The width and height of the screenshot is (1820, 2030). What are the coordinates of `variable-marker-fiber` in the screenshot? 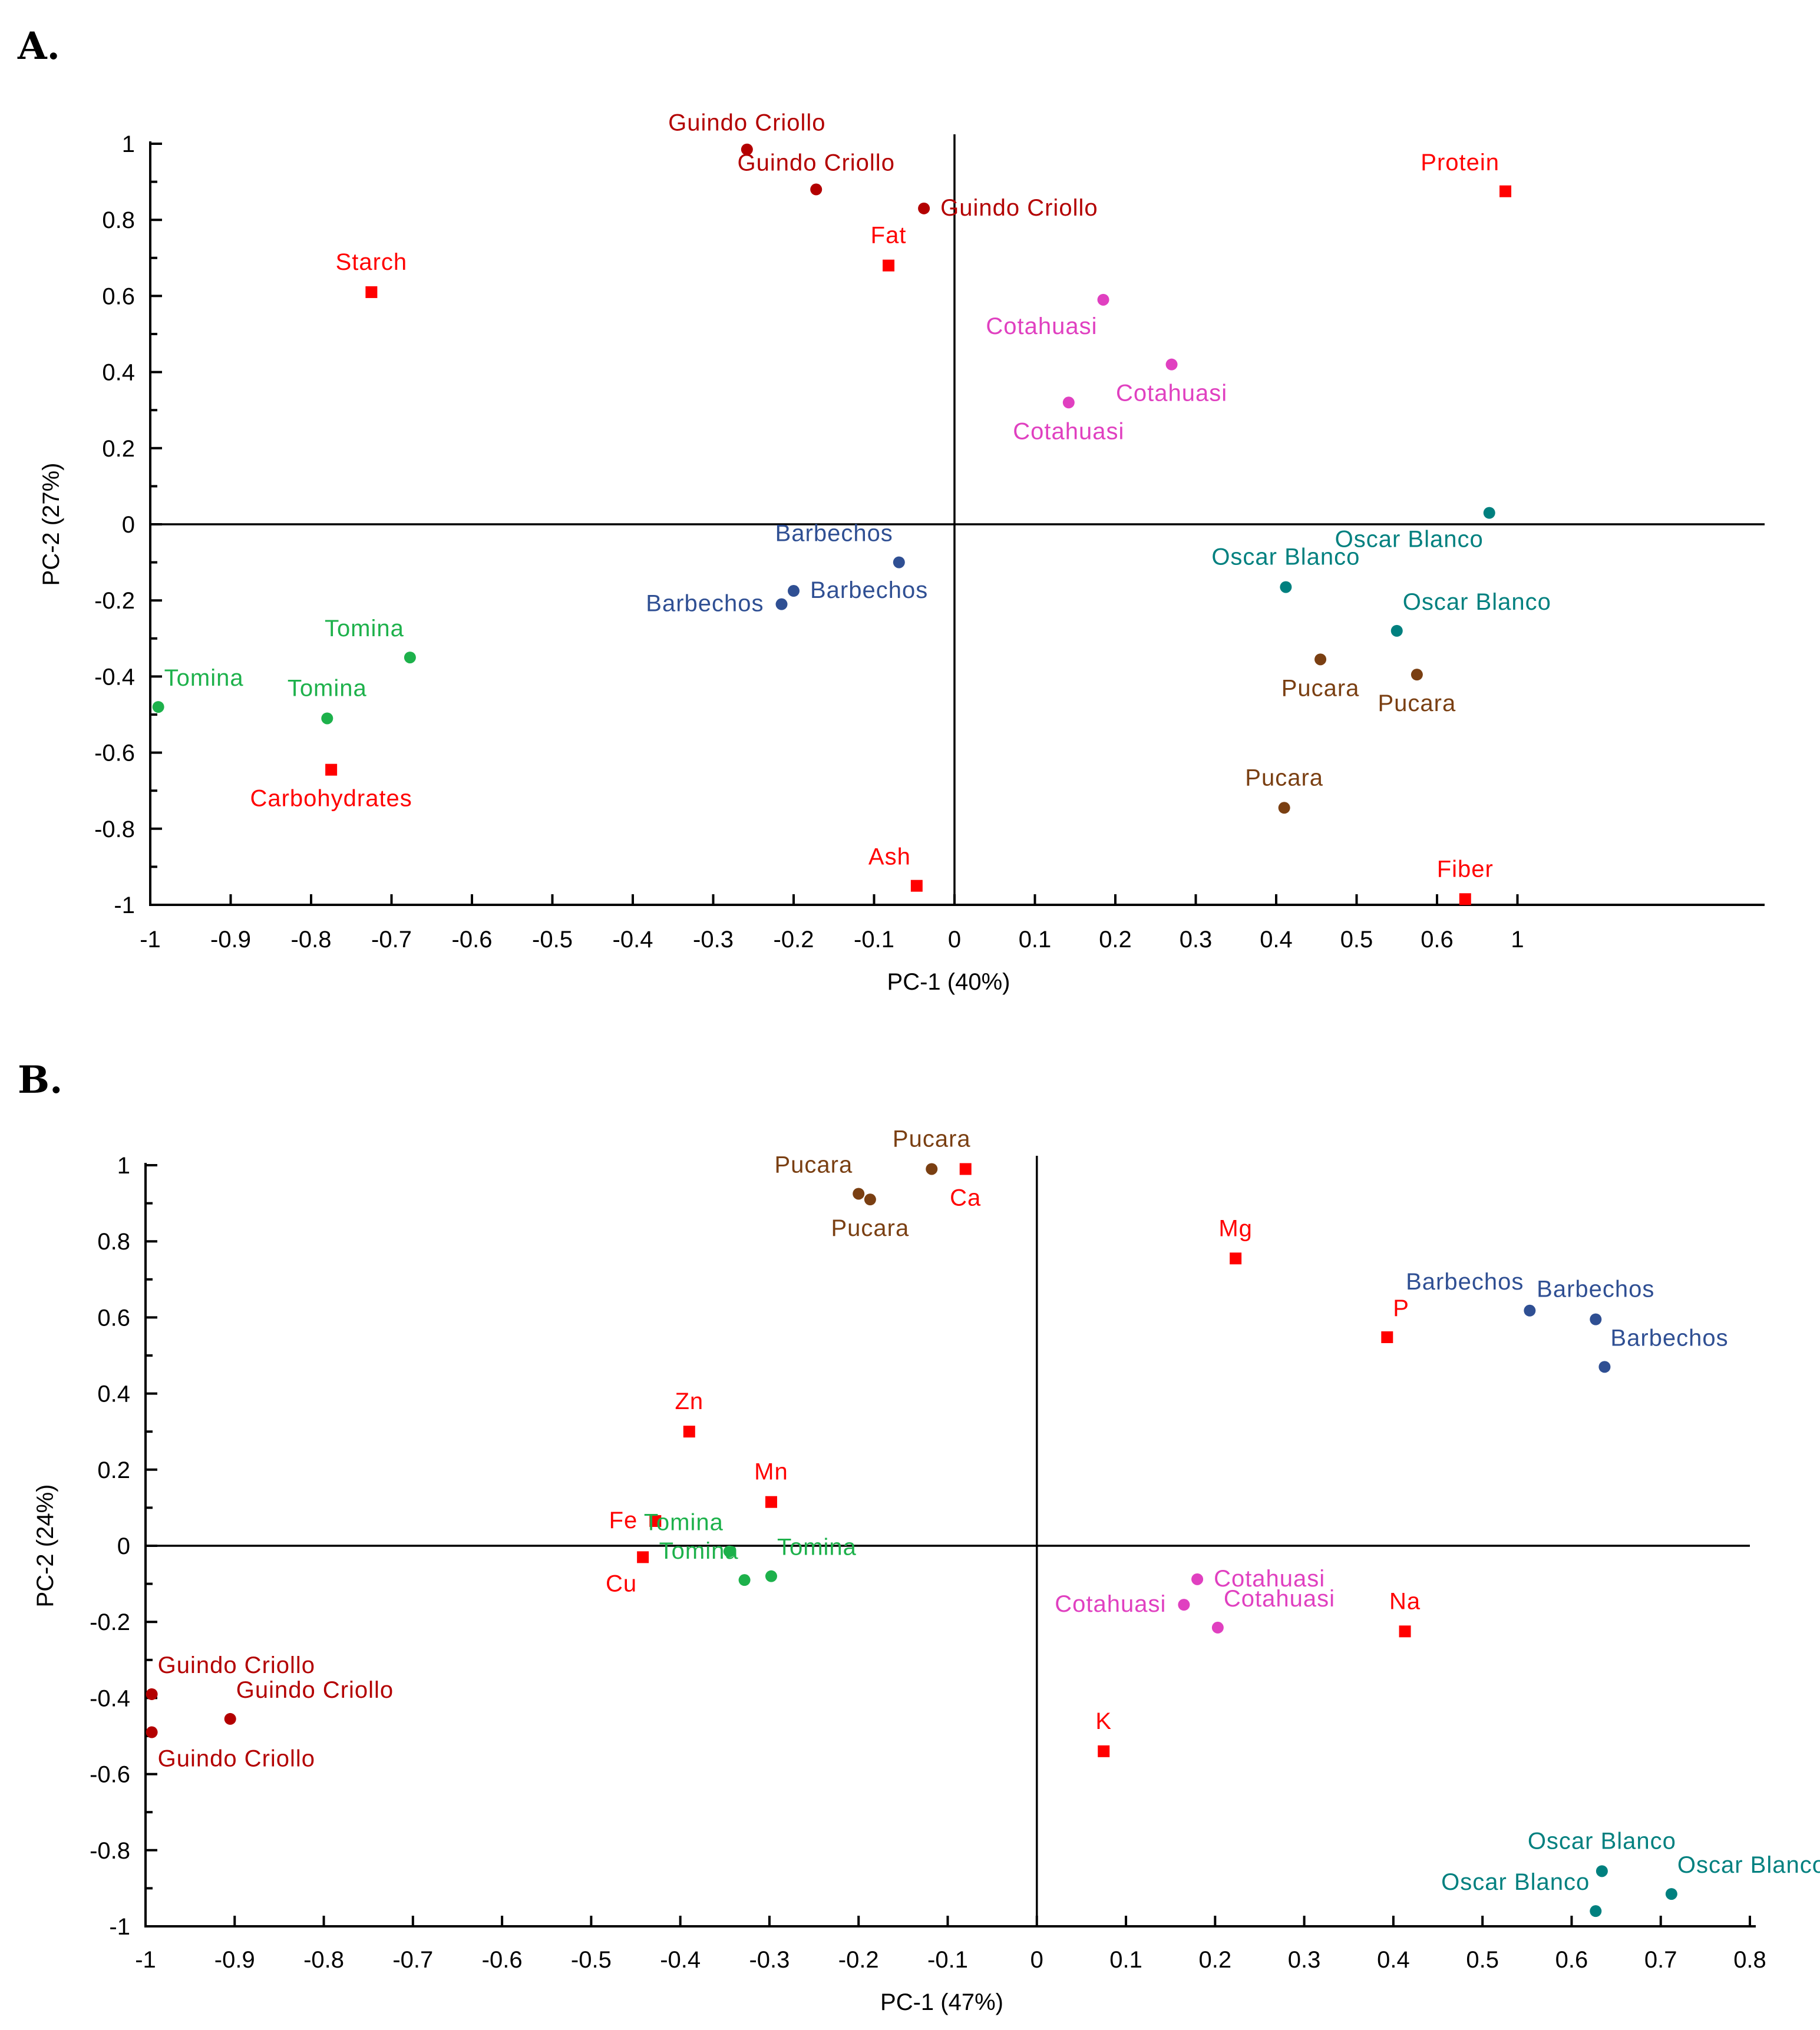 It's located at (1465, 899).